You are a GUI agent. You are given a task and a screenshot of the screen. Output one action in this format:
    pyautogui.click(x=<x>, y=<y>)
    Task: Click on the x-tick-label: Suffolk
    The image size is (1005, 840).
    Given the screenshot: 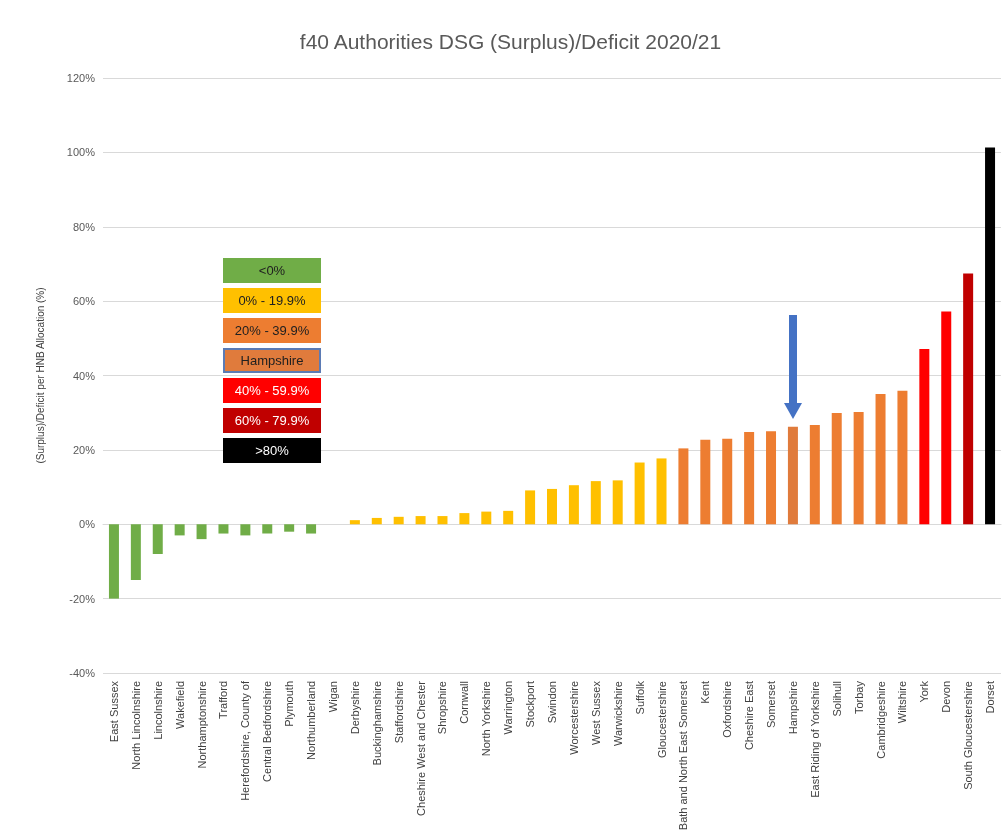 What is the action you would take?
    pyautogui.click(x=639, y=697)
    